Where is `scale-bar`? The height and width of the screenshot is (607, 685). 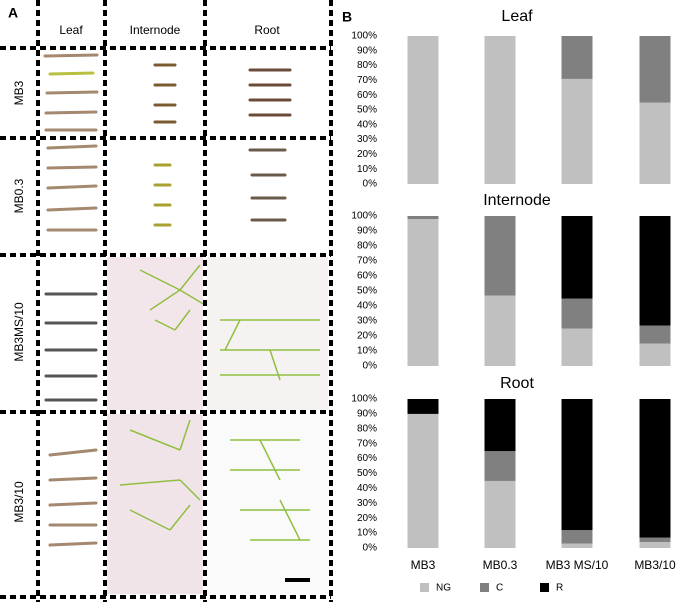
scale-bar is located at coordinates (297, 580).